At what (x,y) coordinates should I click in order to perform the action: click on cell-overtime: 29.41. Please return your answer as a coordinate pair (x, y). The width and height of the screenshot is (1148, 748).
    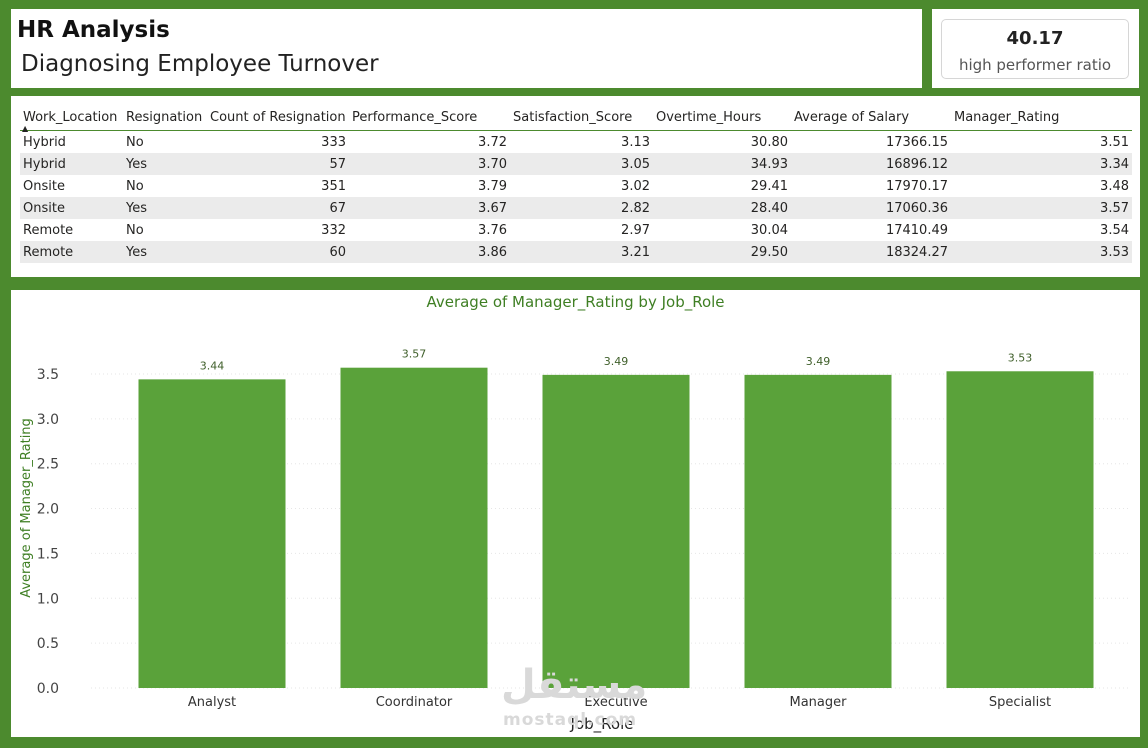
    Looking at the image, I should click on (769, 186).